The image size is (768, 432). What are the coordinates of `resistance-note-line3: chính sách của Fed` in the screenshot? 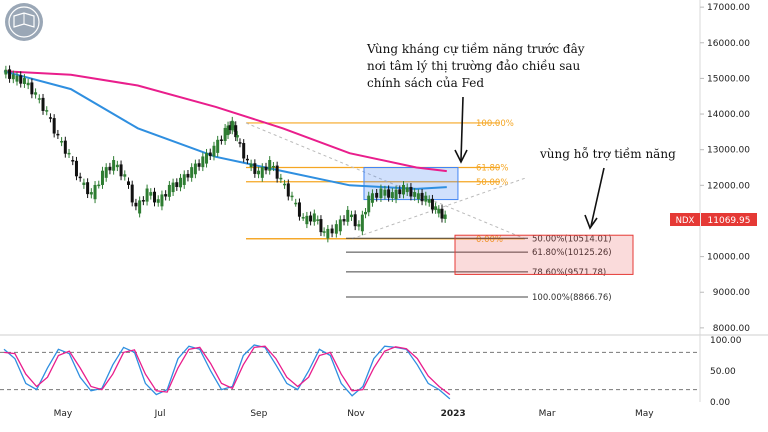 It's located at (425, 83).